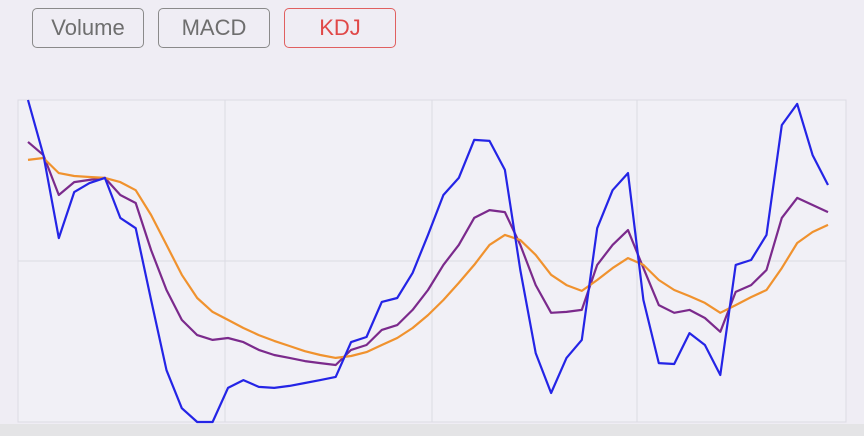  I want to click on tab: Volume, so click(88, 28).